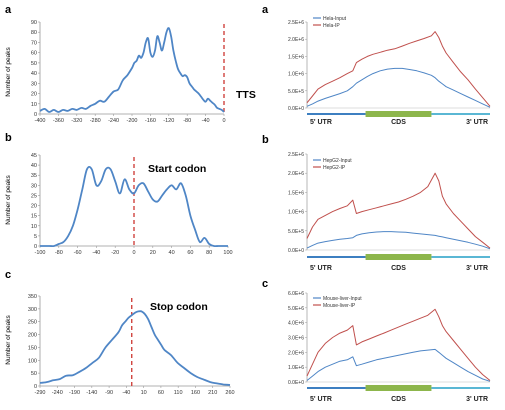 This screenshot has height=410, width=505. Describe the element at coordinates (209, 253) in the screenshot. I see `left-b-xtick-label: 80` at that location.